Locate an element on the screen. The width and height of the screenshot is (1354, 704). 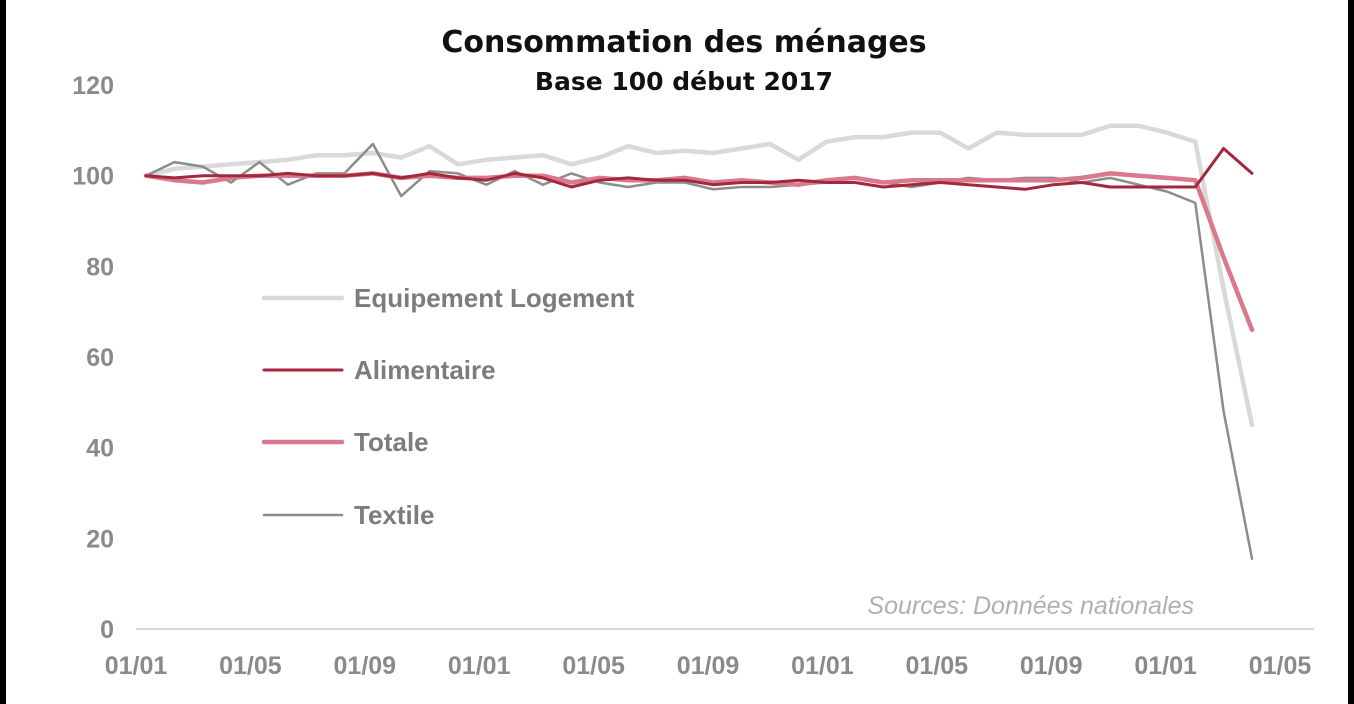
legend-label-equipement-logement: Equipement Logement is located at coordinates (494, 298).